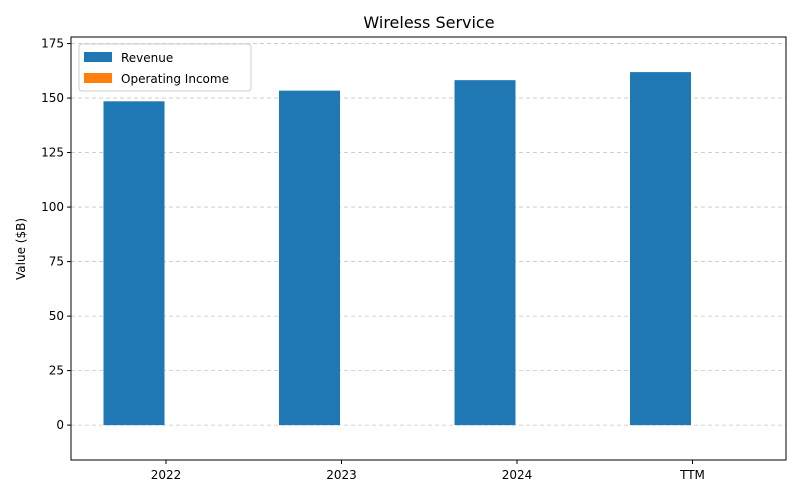 This screenshot has width=800, height=500. Describe the element at coordinates (147, 58) in the screenshot. I see `legend-label: Revenue` at that location.